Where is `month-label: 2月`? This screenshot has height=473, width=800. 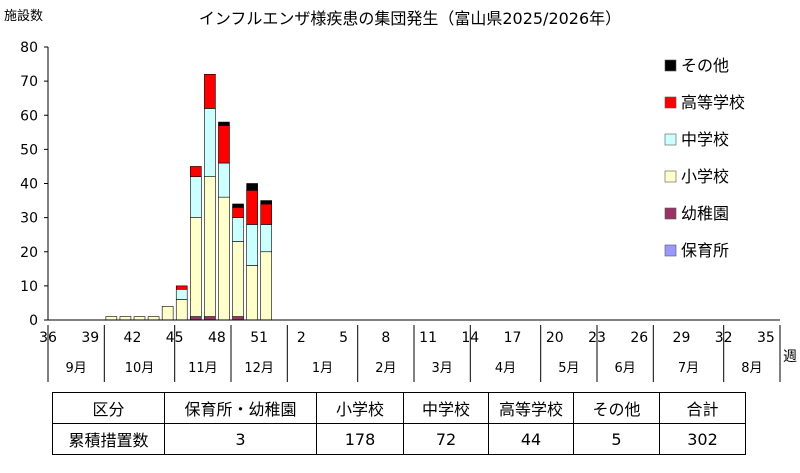
month-label: 2月 is located at coordinates (385, 368).